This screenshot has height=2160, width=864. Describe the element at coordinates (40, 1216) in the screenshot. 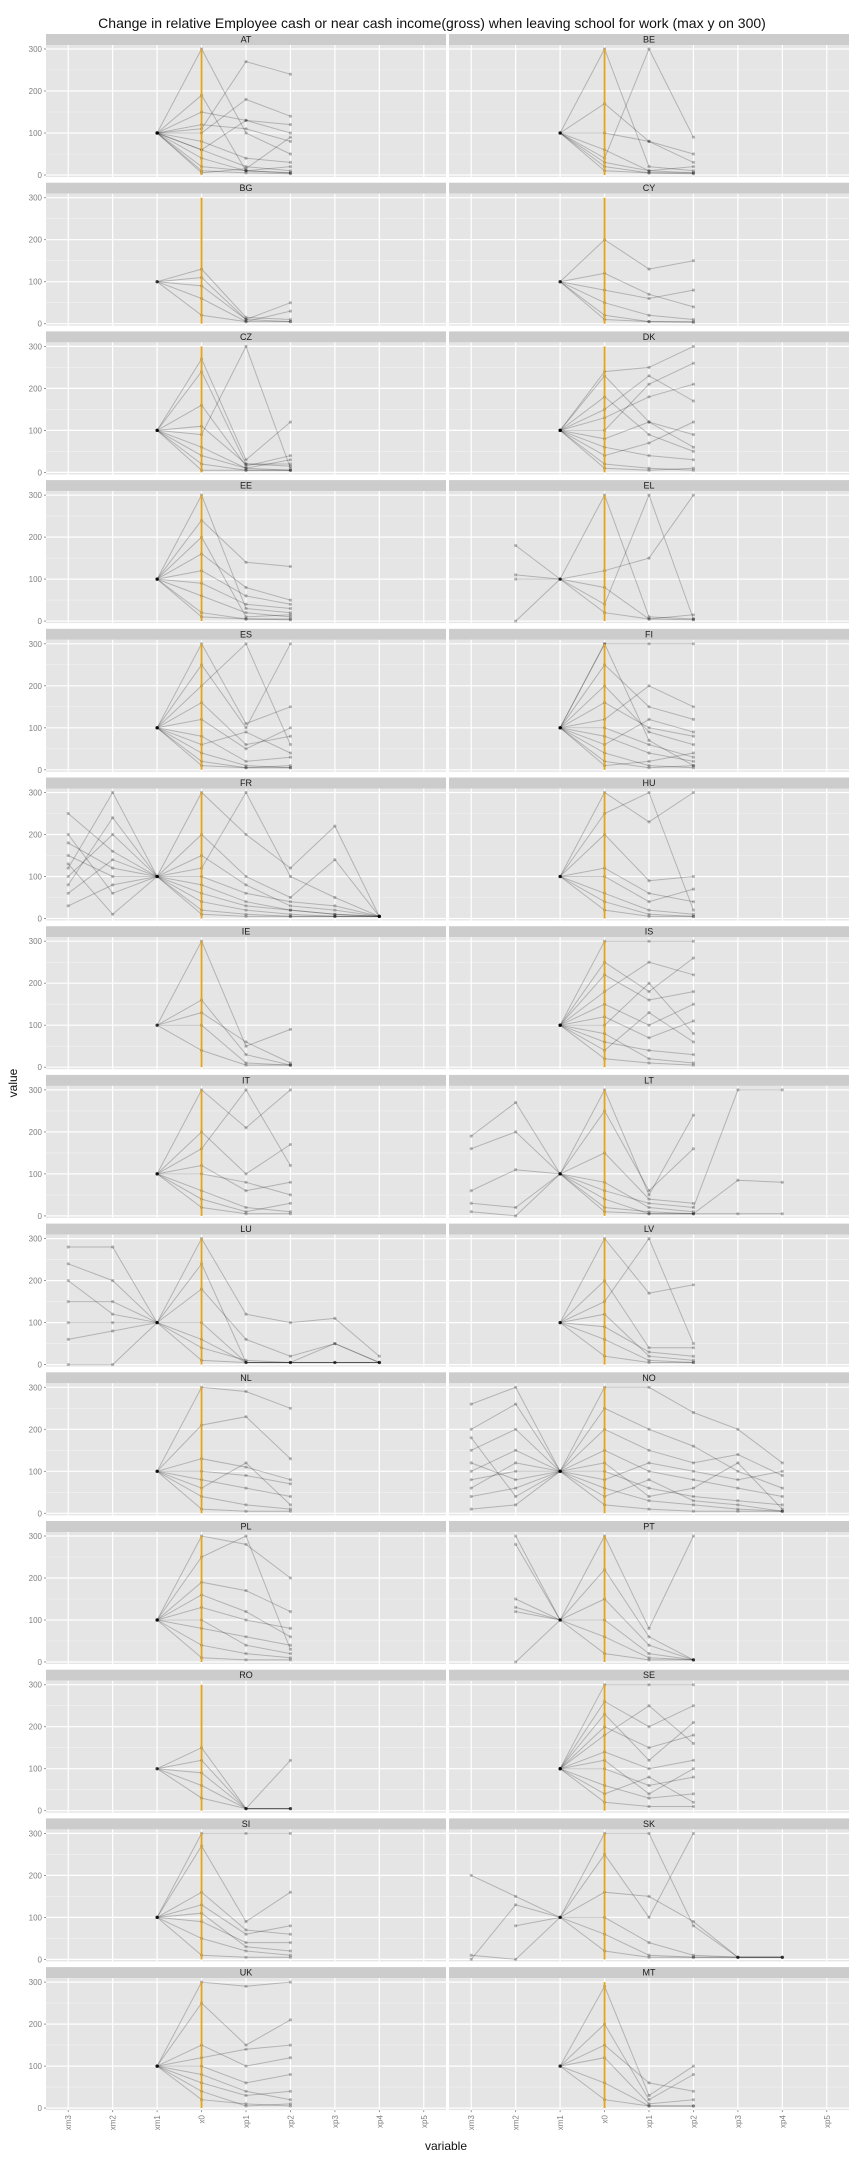

I see `y-tick-label: 0` at that location.